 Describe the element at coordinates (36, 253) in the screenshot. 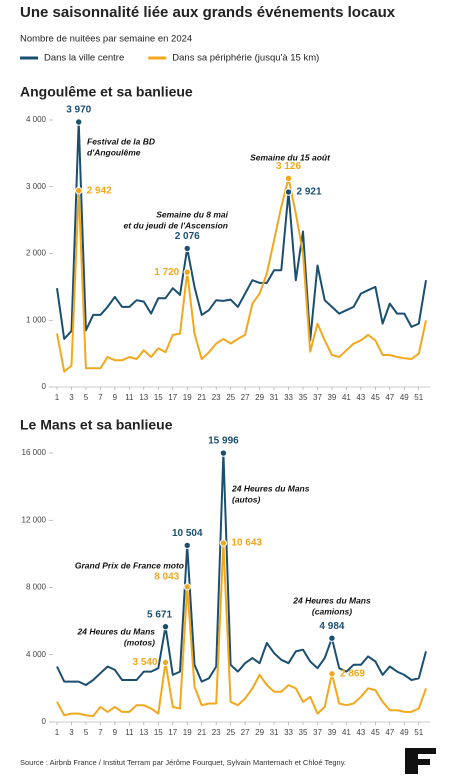

I see `y-tick-label: 2 000` at that location.